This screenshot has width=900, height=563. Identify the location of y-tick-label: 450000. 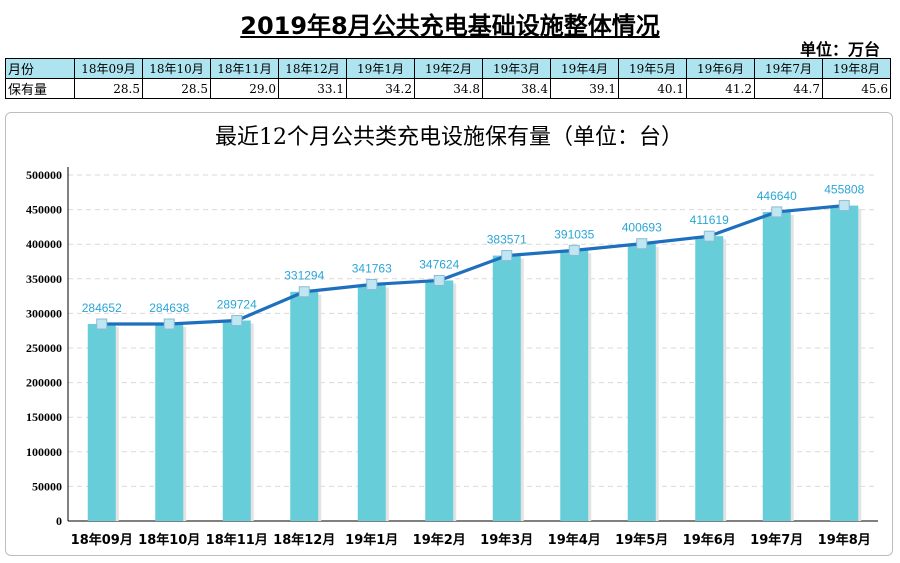
(44, 210).